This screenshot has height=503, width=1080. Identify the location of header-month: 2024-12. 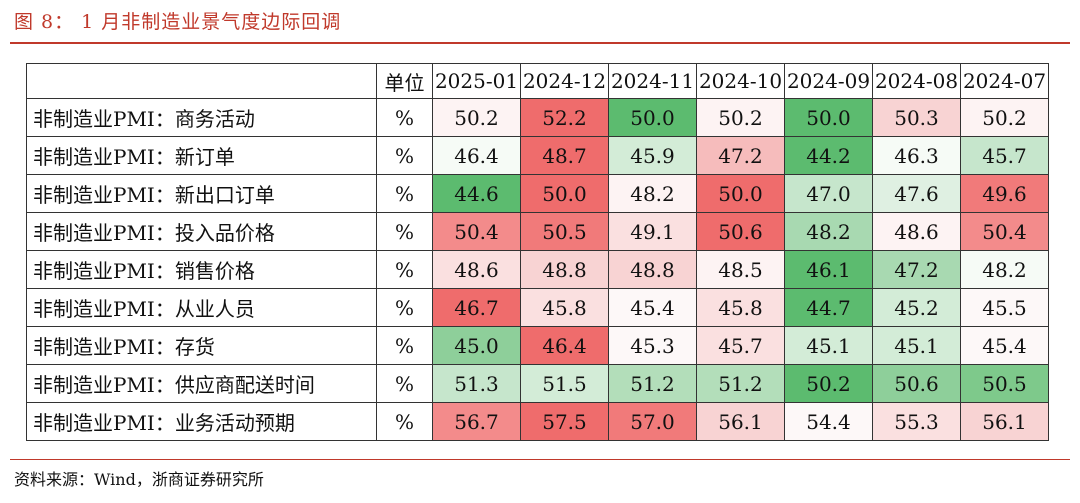
(564, 81).